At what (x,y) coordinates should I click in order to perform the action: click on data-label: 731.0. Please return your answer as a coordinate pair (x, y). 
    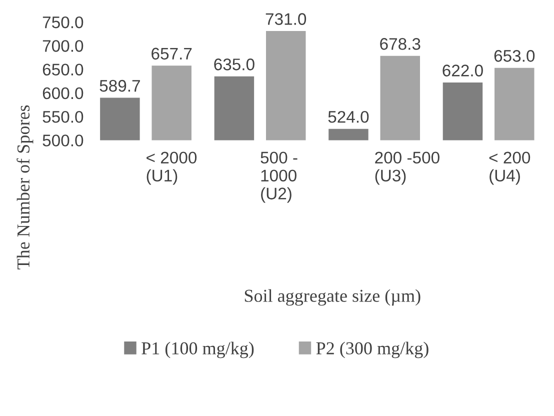
    Looking at the image, I should click on (286, 19).